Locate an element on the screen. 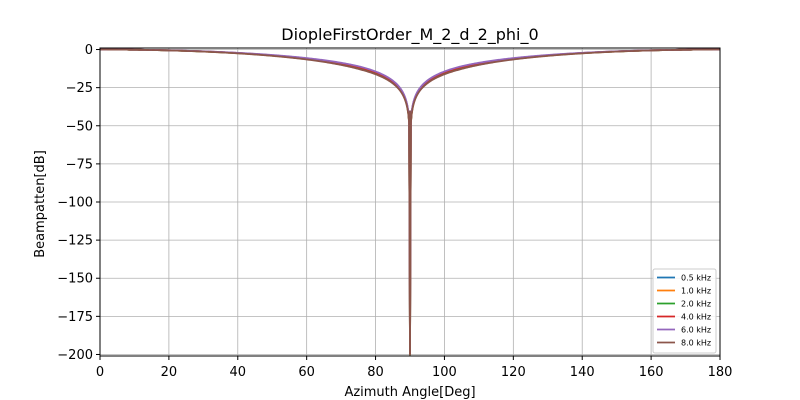 The width and height of the screenshot is (800, 400). y-tick-label: −200 is located at coordinates (75, 355).